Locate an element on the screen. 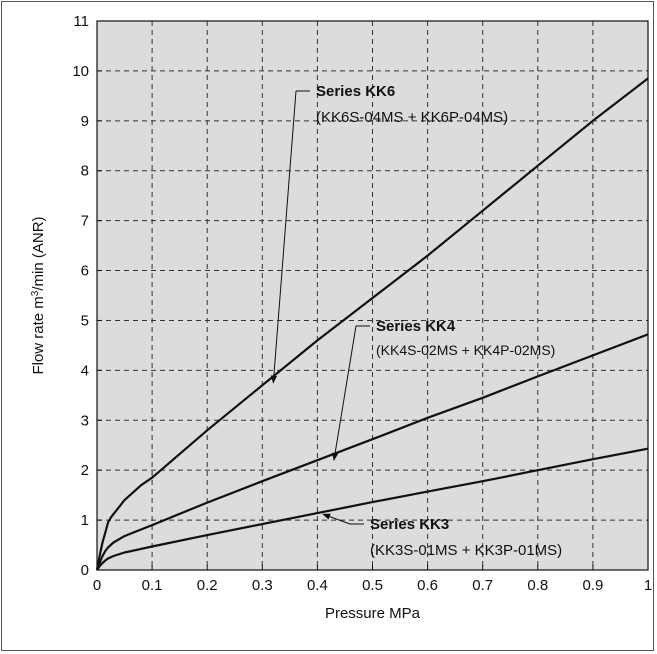  y-axis-label: Flow rate m3/min (ANR) is located at coordinates (39, 295).